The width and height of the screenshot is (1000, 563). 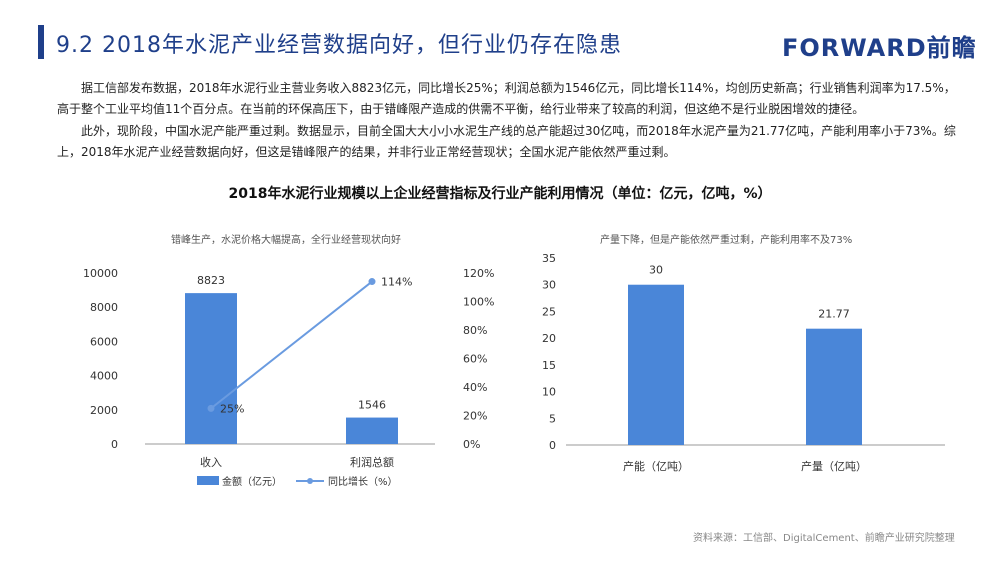 I want to click on brand-logo: FORWARD前瞻, so click(x=879, y=48).